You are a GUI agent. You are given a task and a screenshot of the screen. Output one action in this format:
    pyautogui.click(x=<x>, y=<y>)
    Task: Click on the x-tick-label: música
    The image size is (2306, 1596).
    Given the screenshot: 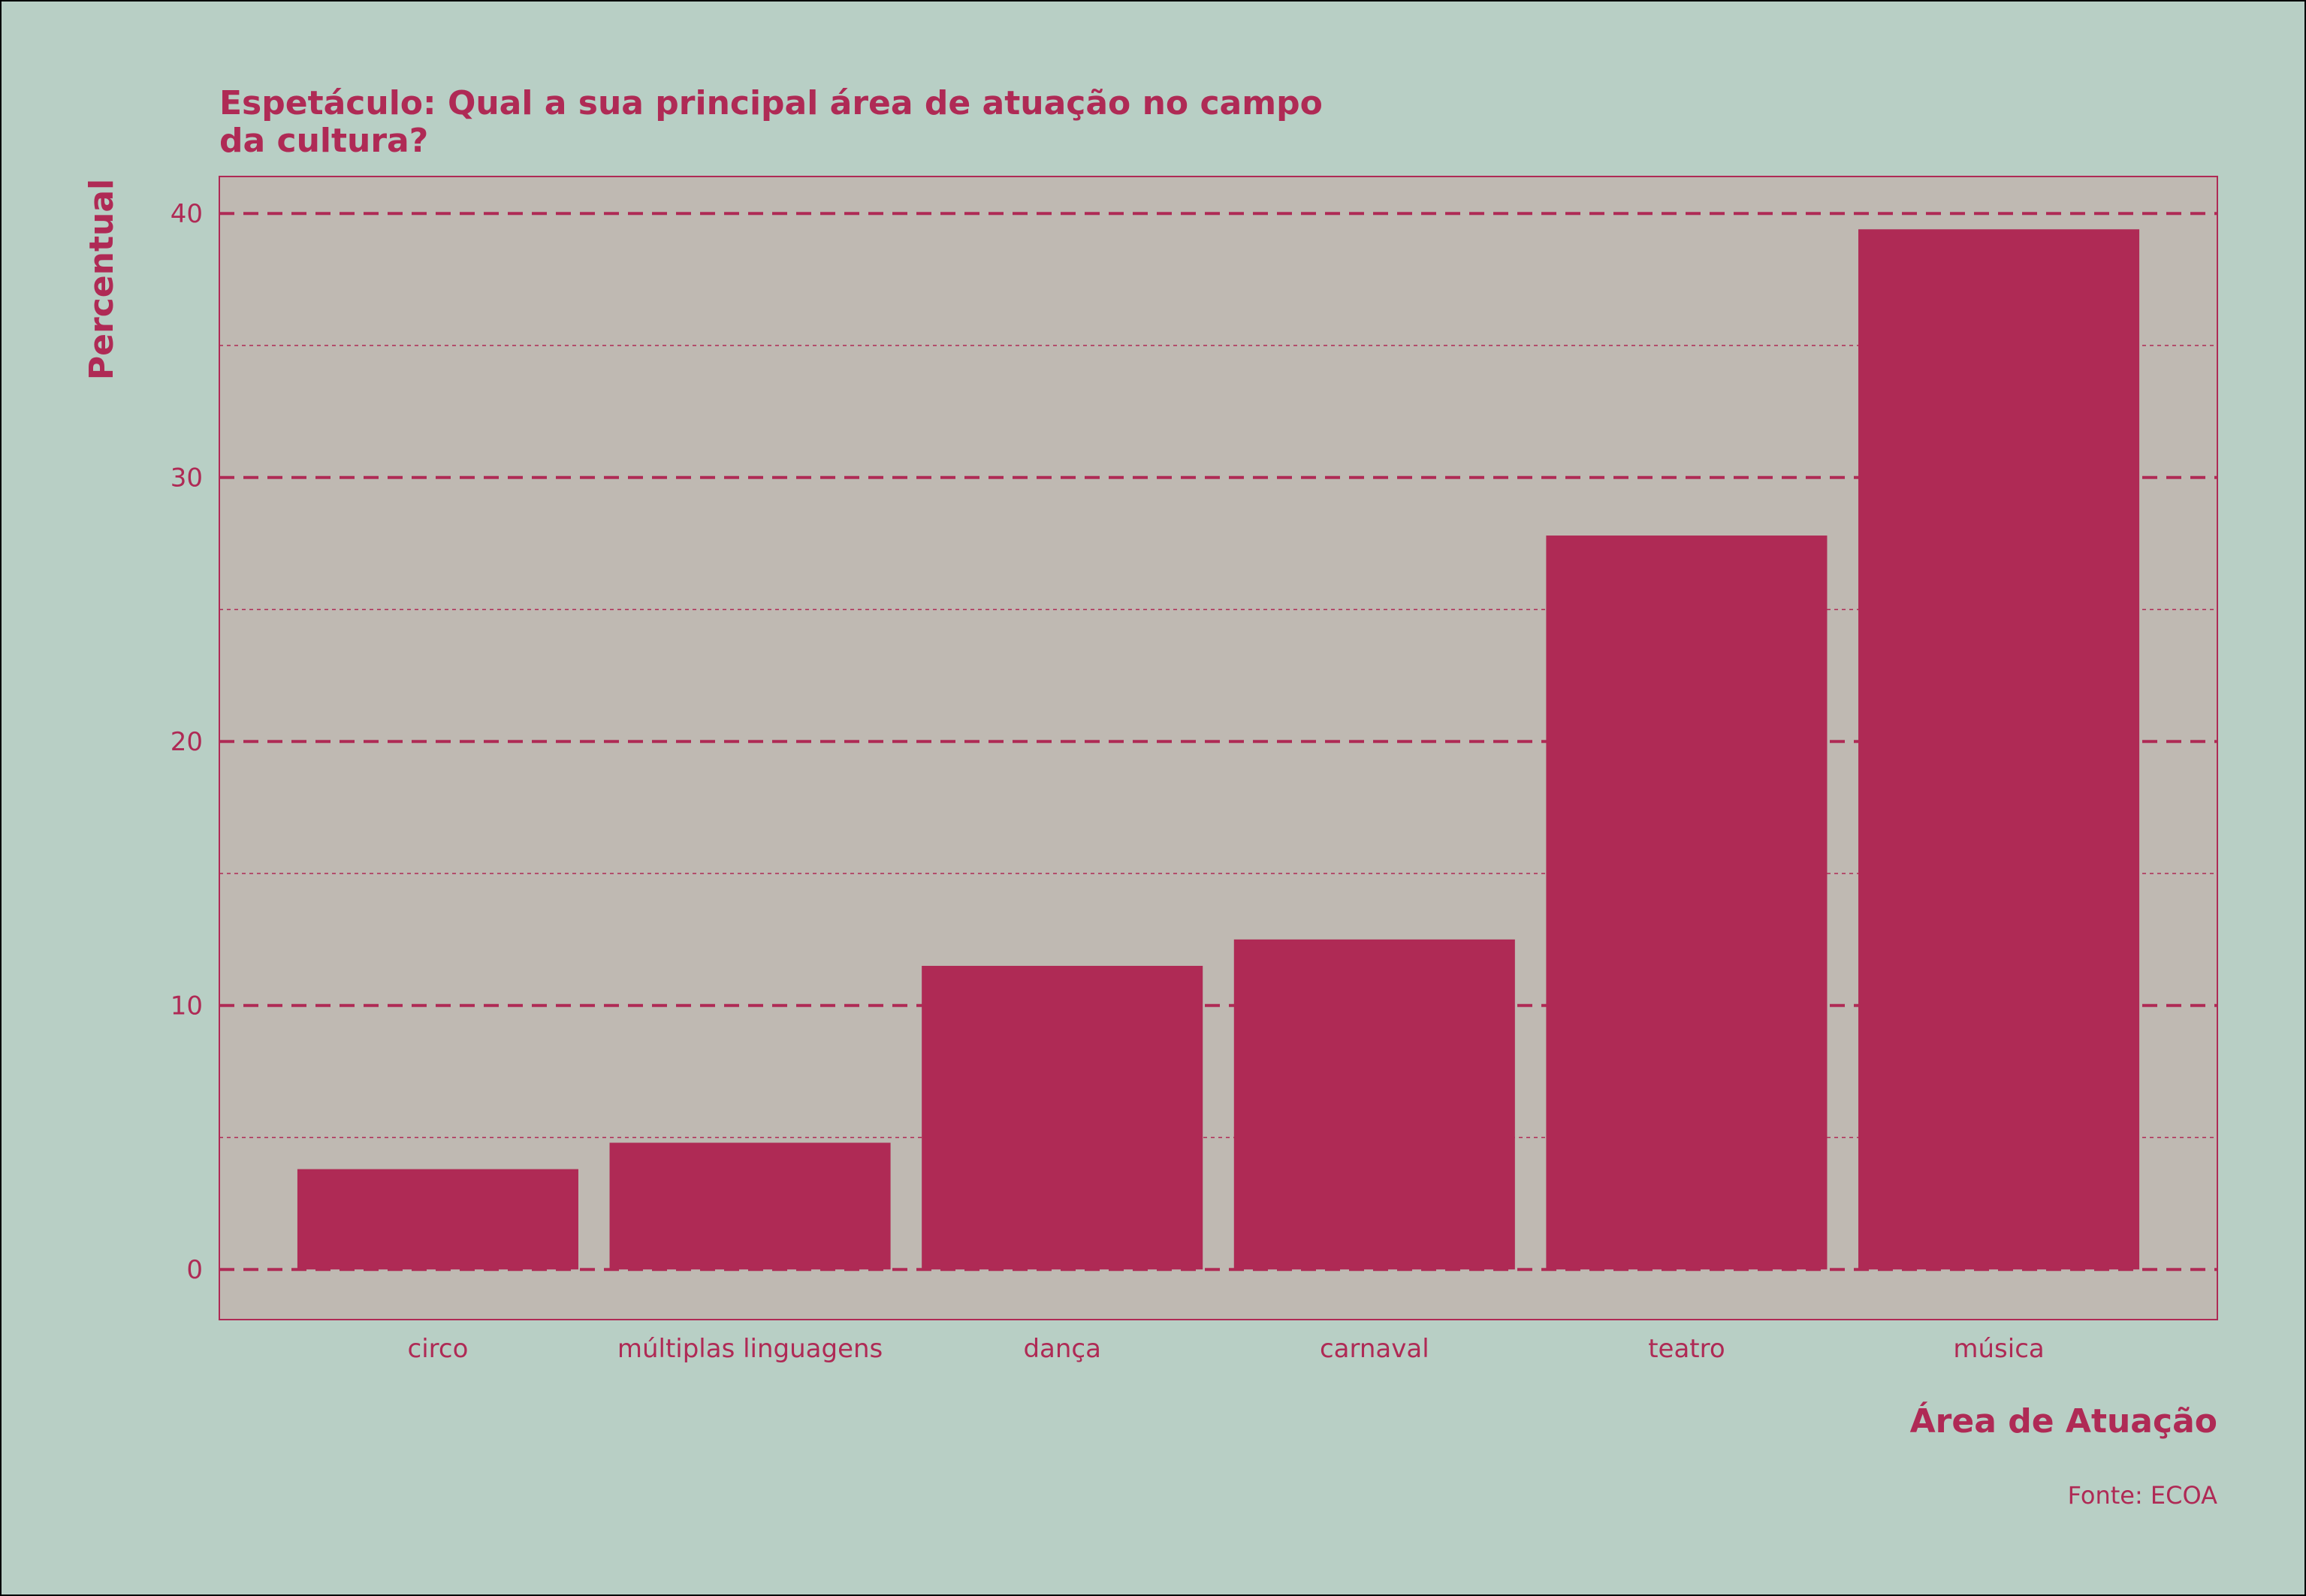 What is the action you would take?
    pyautogui.click(x=1999, y=1349)
    